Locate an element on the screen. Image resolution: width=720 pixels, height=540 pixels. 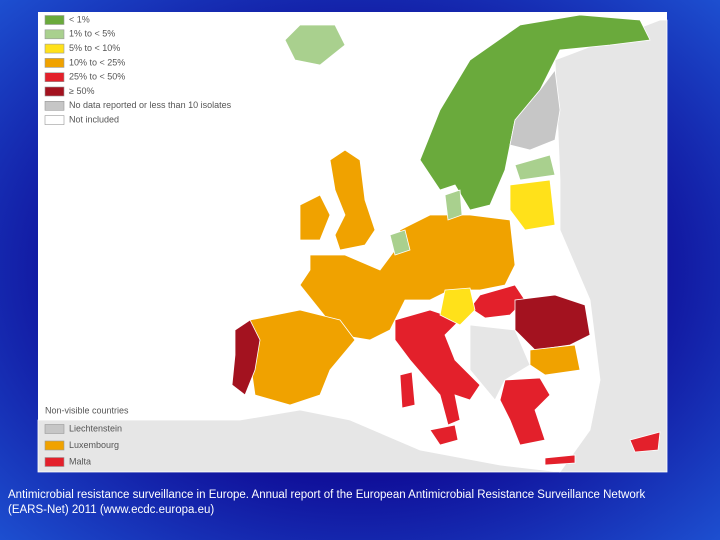
non-visible-title: Non-visible countries is located at coordinates (87, 410).